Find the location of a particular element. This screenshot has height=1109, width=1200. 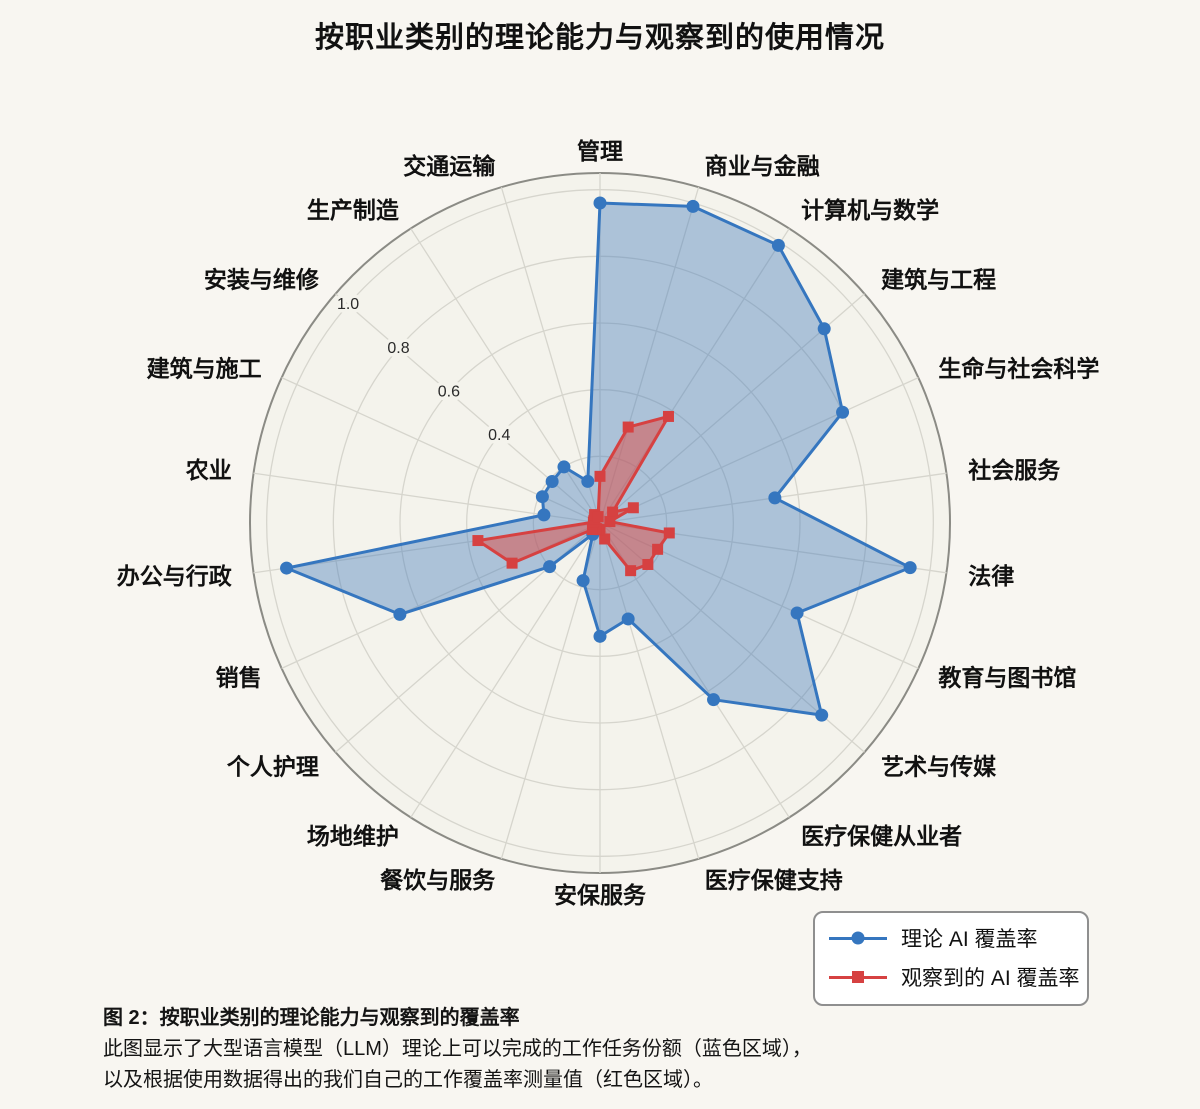

category-label: 艺术与传媒 is located at coordinates (939, 767).